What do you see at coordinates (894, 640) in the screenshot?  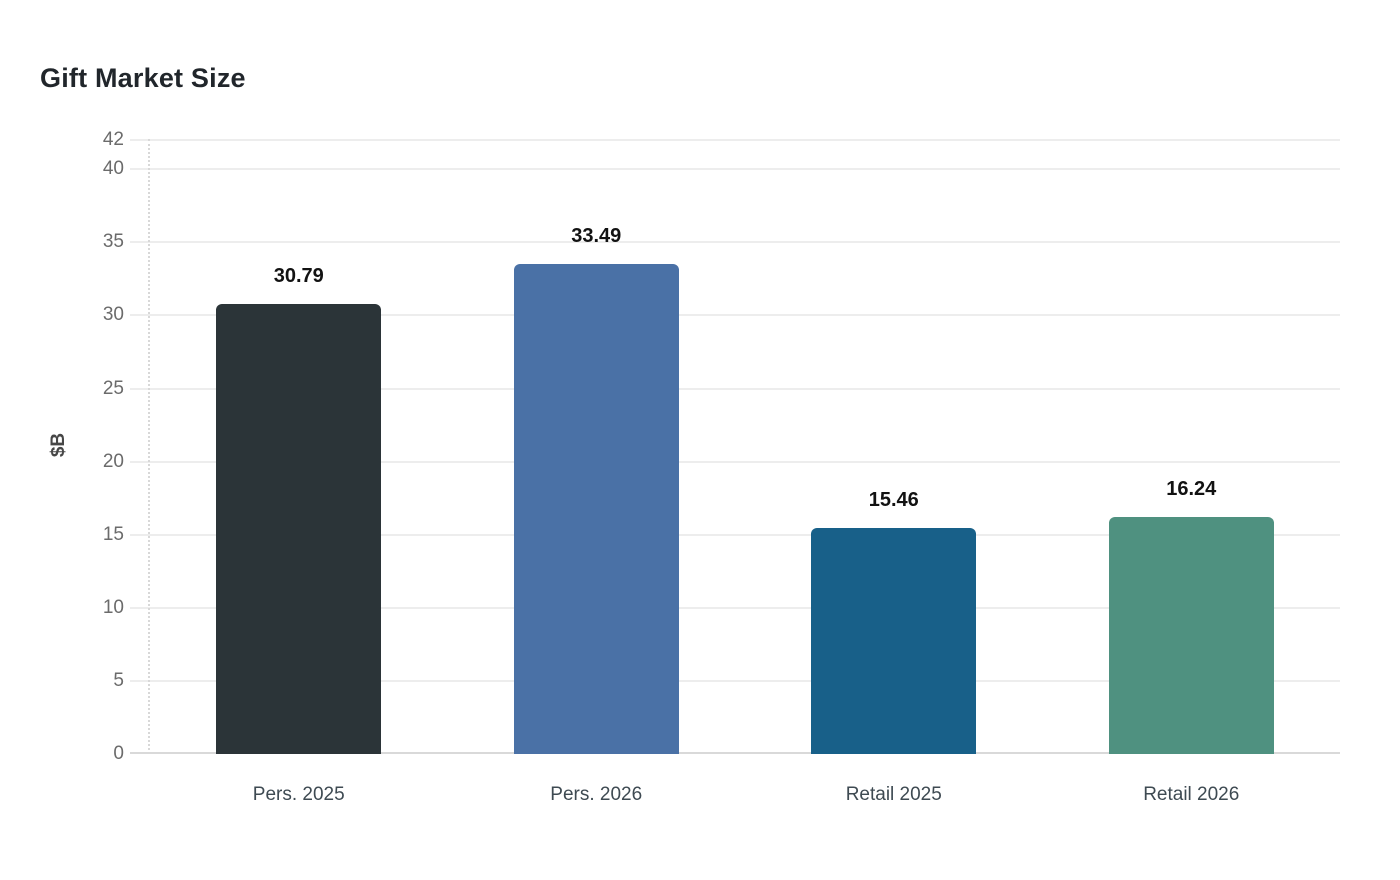 I see `bar-retail-2025` at bounding box center [894, 640].